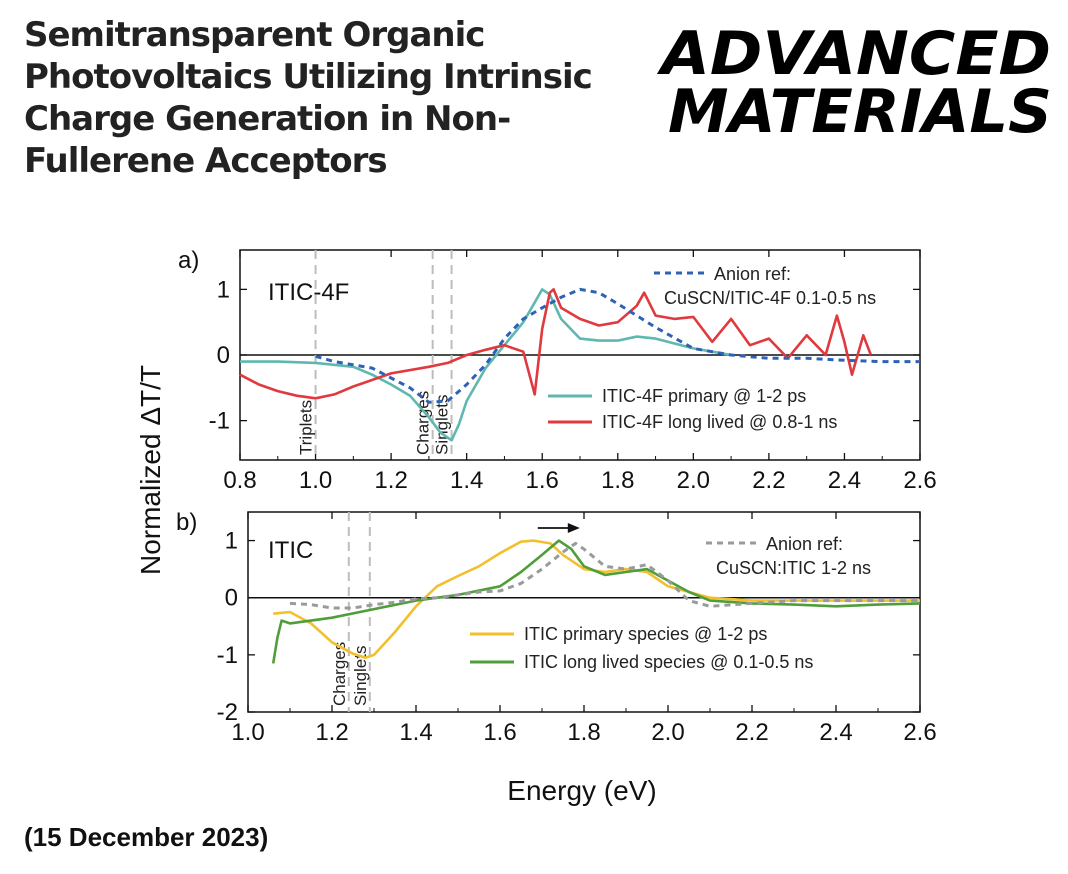 The image size is (1068, 874). What do you see at coordinates (188, 260) in the screenshot?
I see `panel-label: a)` at bounding box center [188, 260].